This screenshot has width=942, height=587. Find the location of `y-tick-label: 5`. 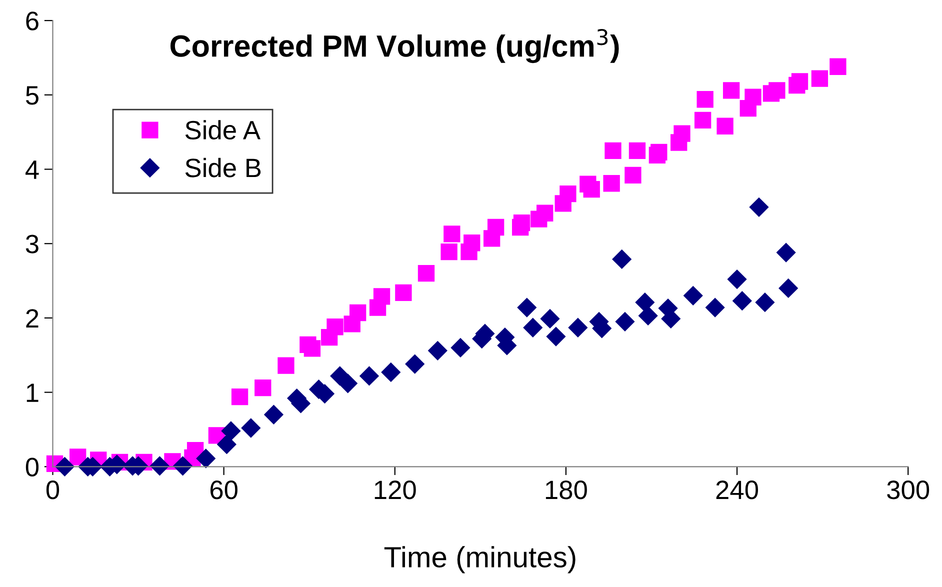

y-tick-label: 5 is located at coordinates (32, 95).